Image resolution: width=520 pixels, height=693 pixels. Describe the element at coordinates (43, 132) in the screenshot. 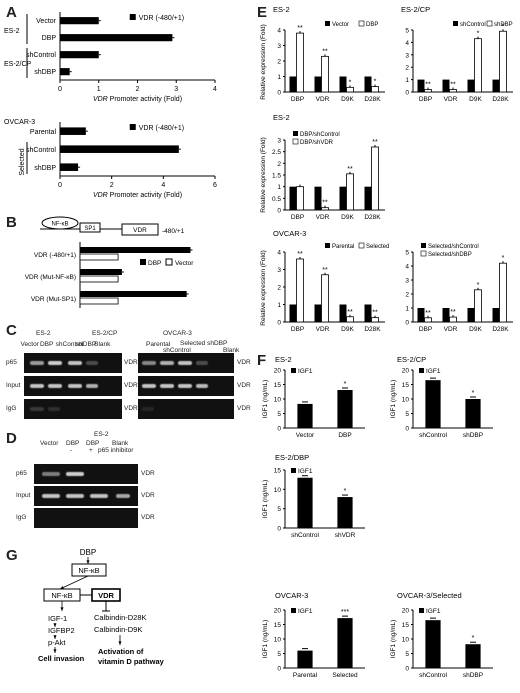

I see `a-bot-row-label: Parental` at that location.